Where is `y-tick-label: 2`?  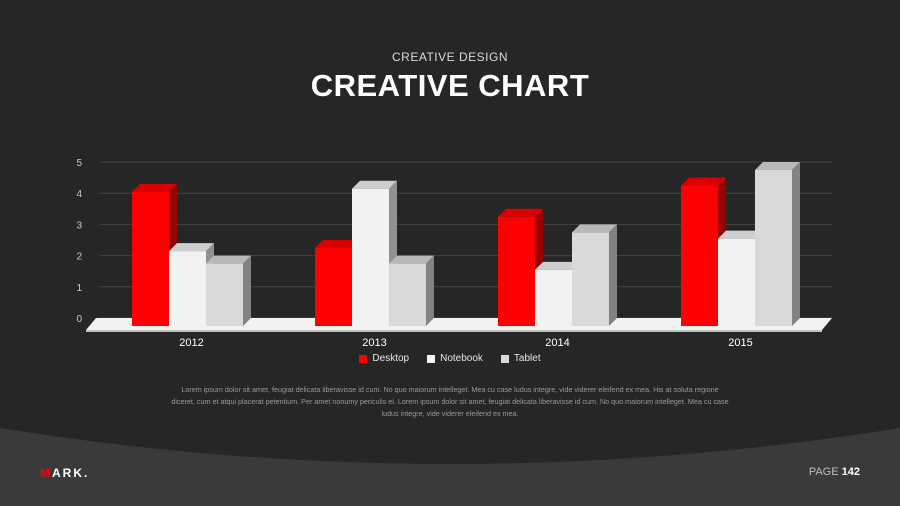
y-tick-label: 2 is located at coordinates (79, 257).